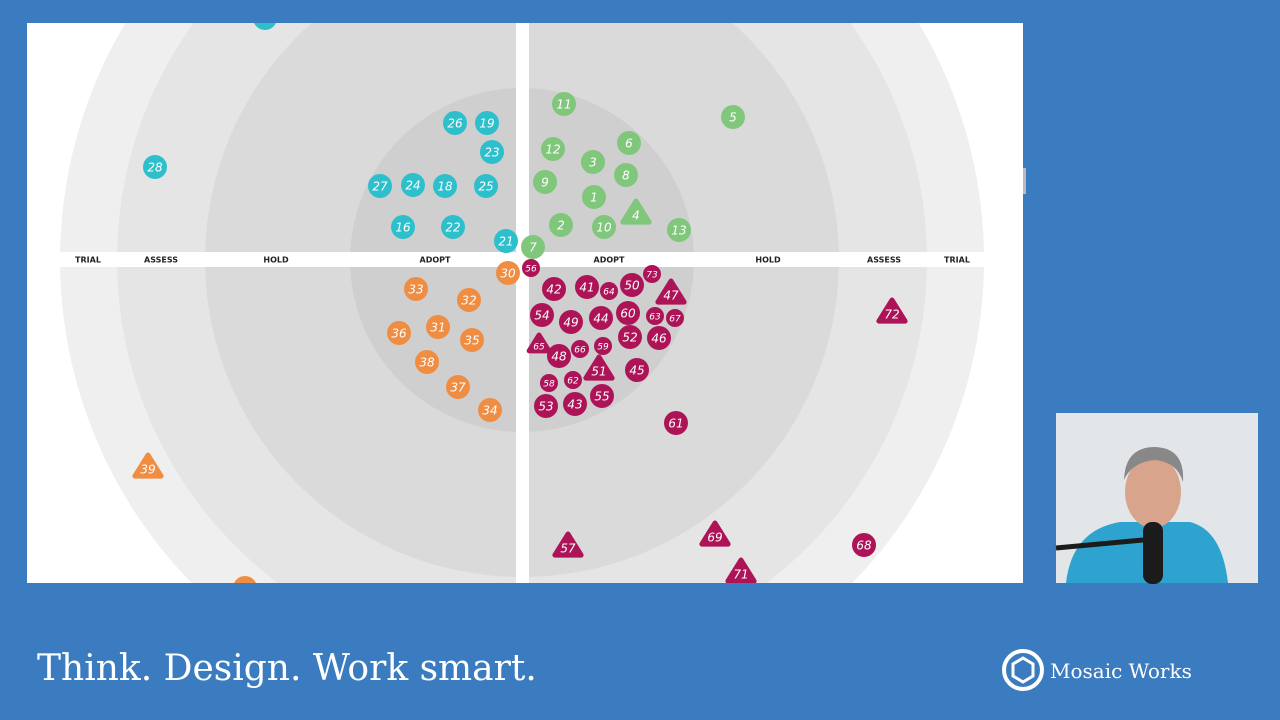 This screenshot has width=1280, height=720. What do you see at coordinates (416, 289) in the screenshot?
I see `blip: 33` at bounding box center [416, 289].